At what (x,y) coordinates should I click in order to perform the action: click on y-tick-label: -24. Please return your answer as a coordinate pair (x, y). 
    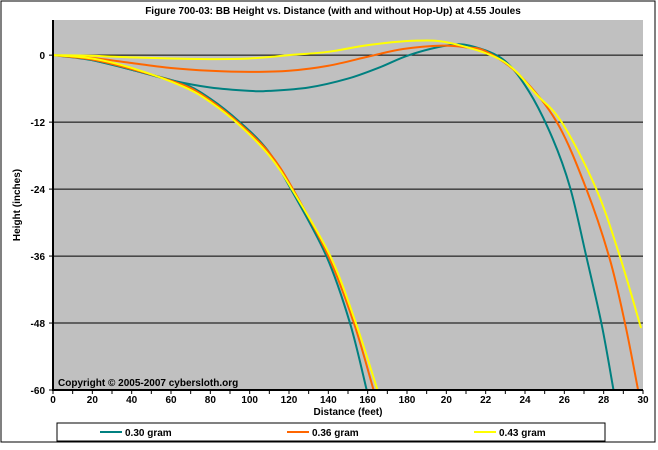
    Looking at the image, I should click on (38, 190).